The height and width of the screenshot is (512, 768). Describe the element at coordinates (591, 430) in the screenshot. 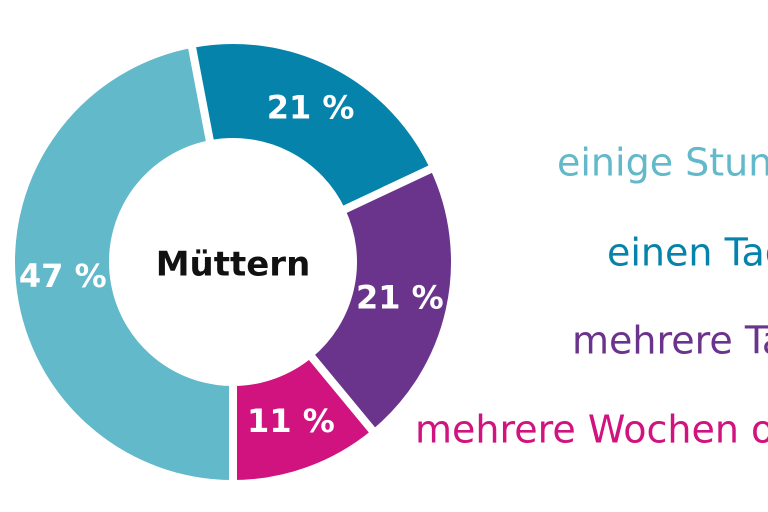

I see `legend-label: mehrere Wochen od` at that location.